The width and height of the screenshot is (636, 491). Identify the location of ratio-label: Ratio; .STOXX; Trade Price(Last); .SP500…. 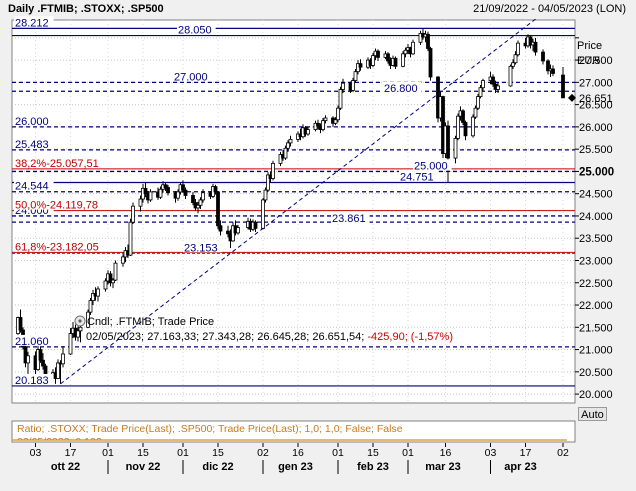
(210, 429).